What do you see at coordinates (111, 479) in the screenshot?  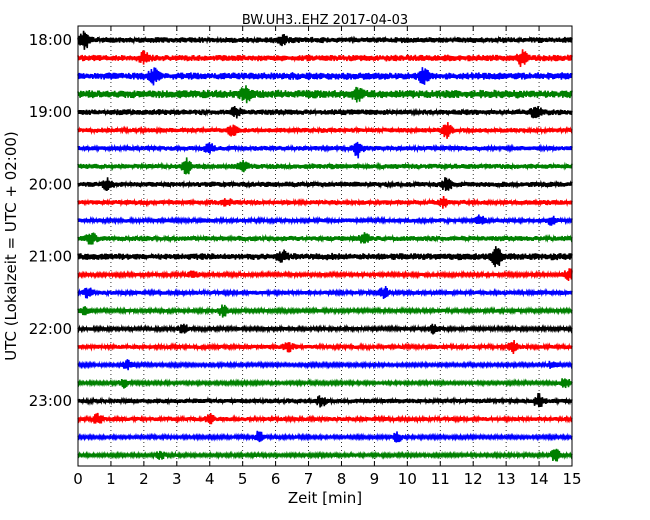 I see `x-tick-label: 1` at bounding box center [111, 479].